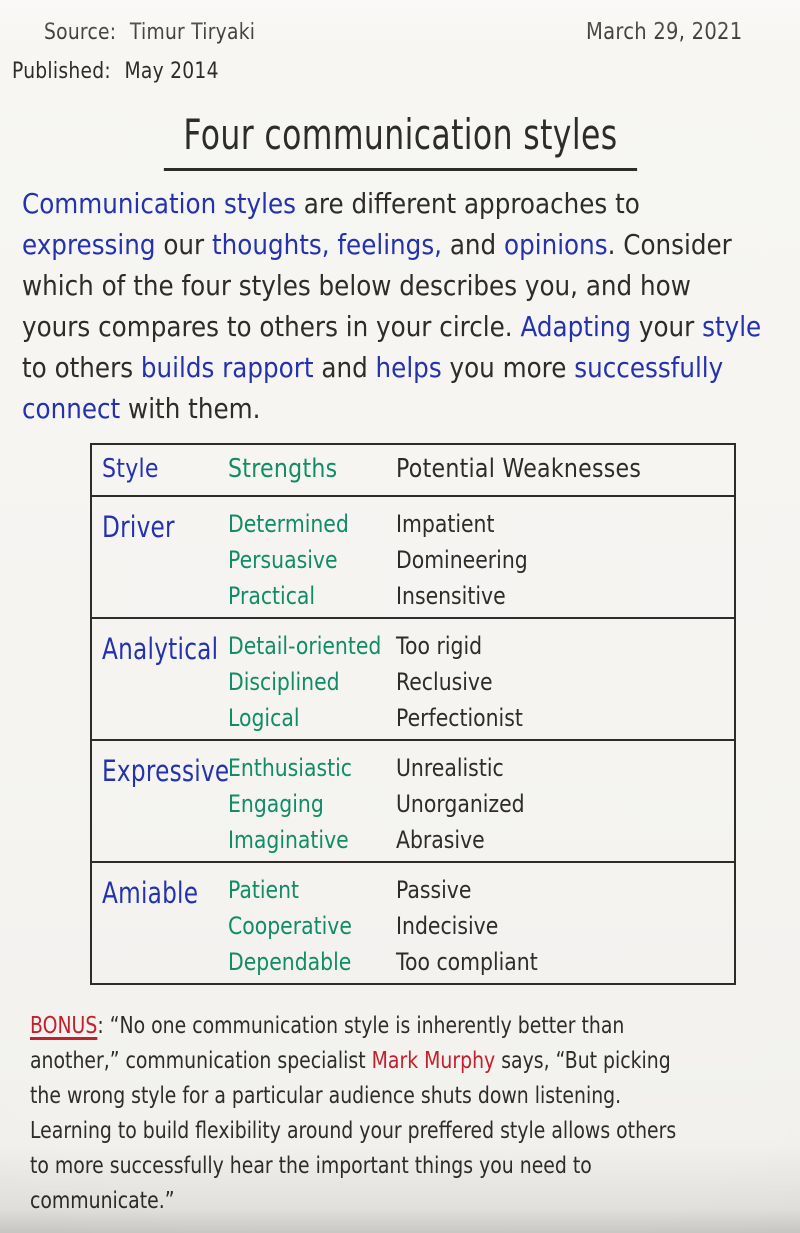 This screenshot has height=1233, width=800. What do you see at coordinates (467, 962) in the screenshot?
I see `cell-line: Too compliant` at bounding box center [467, 962].